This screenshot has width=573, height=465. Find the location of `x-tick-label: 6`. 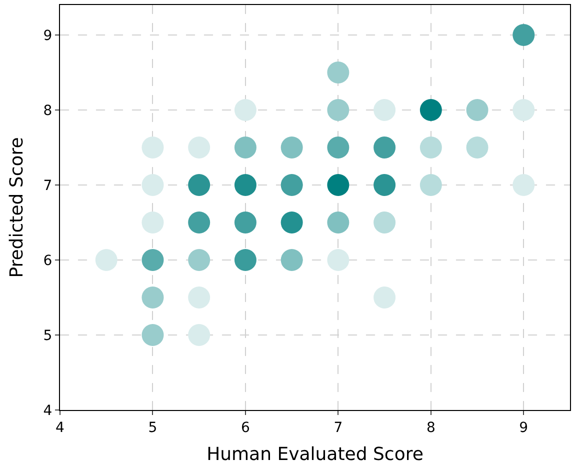

x-tick-label: 6 is located at coordinates (245, 428).